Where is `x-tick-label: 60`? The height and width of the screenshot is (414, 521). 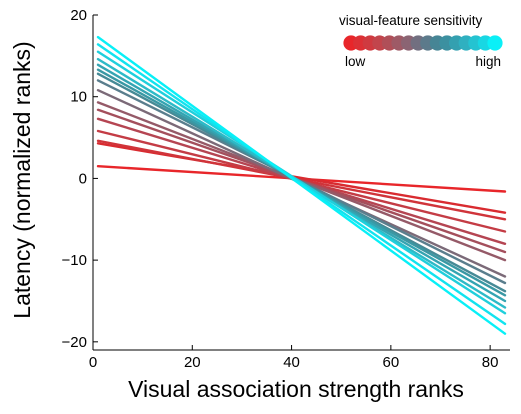 x-tick-label: 60 is located at coordinates (391, 362).